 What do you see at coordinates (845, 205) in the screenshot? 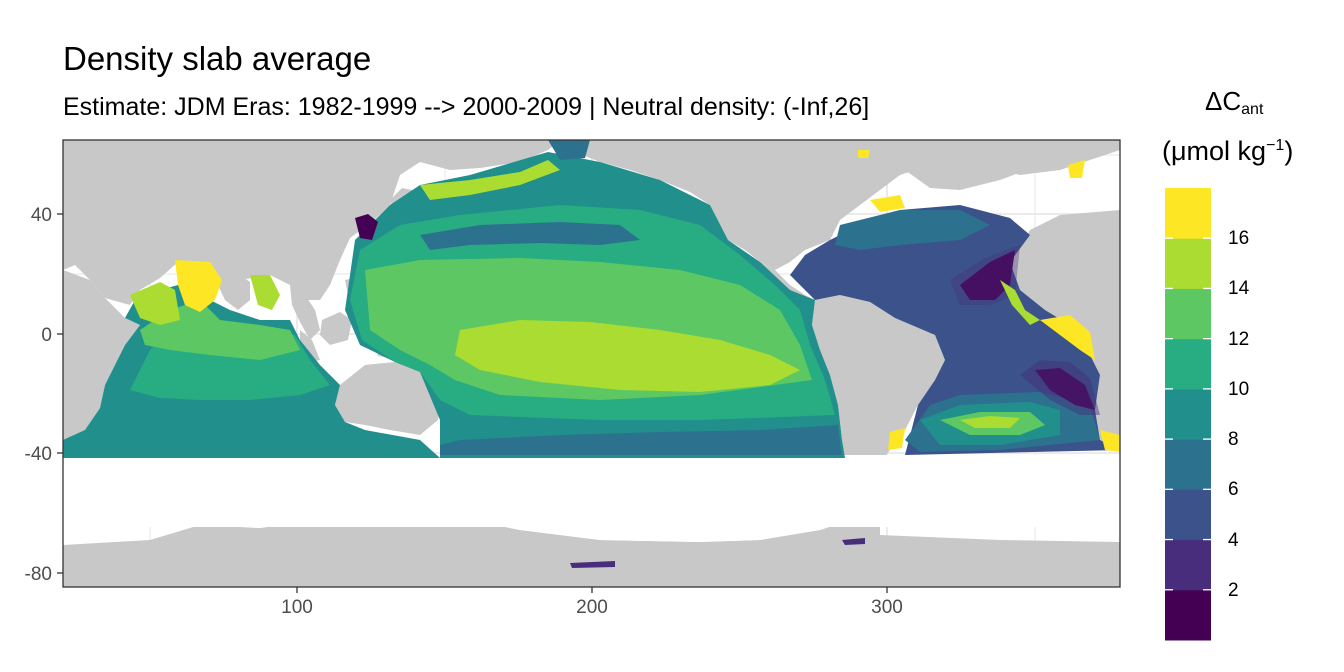
I see `north-america` at bounding box center [845, 205].